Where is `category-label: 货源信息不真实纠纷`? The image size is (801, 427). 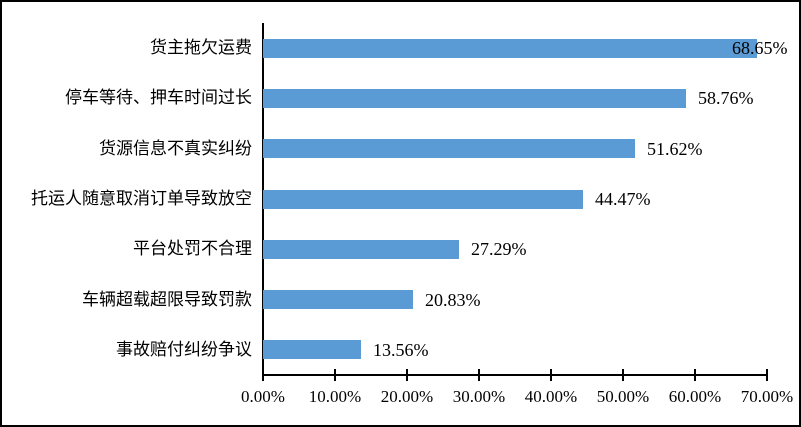
category-label: 货源信息不真实纠纷 is located at coordinates (175, 148).